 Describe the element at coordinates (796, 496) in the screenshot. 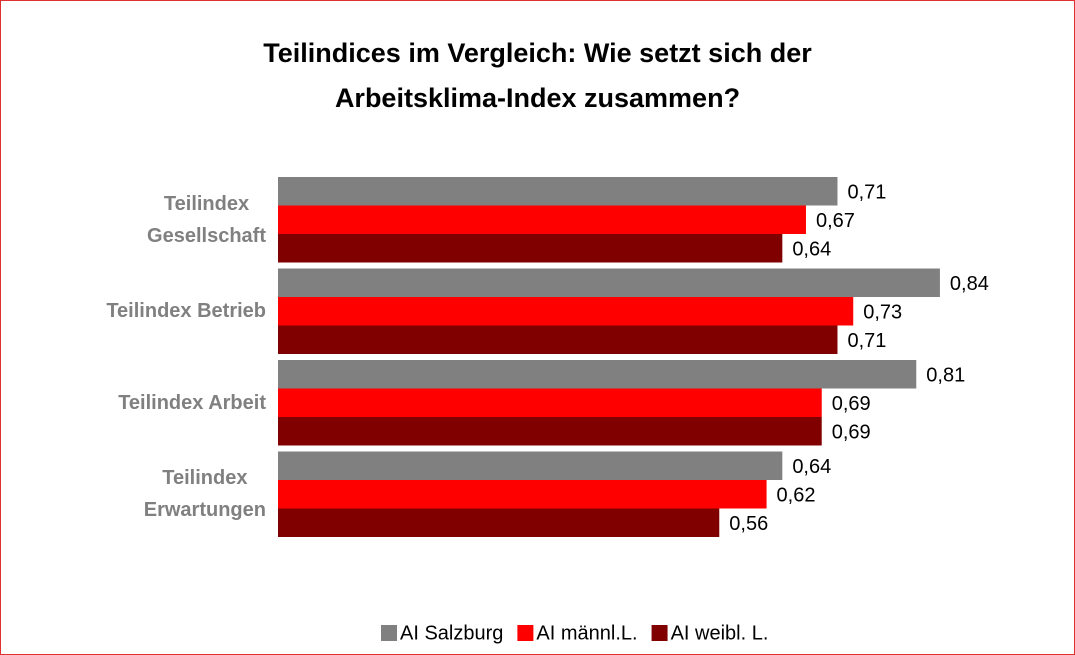

I see `value-label: 0,62` at that location.